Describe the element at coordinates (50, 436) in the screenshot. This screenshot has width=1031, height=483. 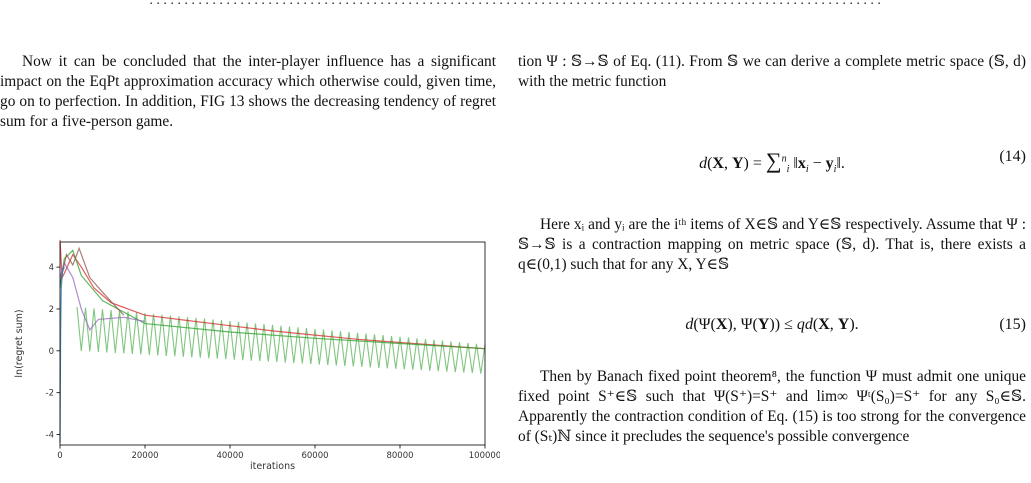
I see `y-tick-label: -4` at that location.